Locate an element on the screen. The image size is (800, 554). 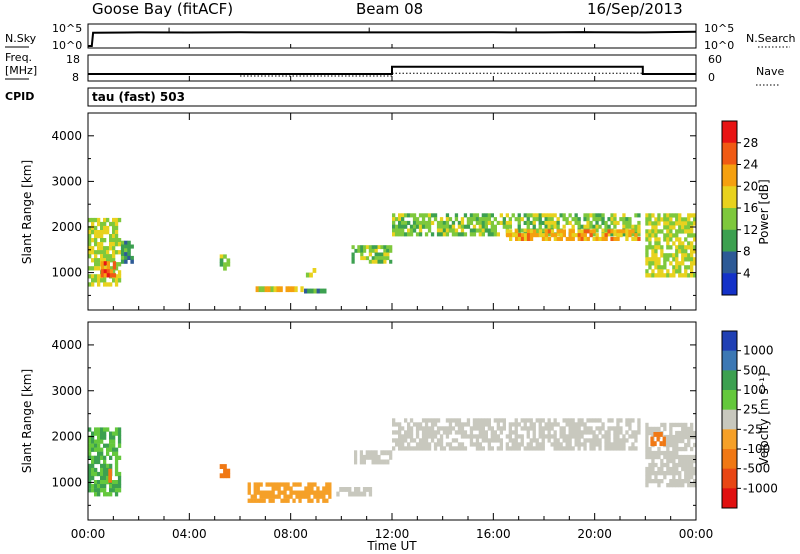
velocity-colorbar-tick-label: 1000 is located at coordinates (758, 351).